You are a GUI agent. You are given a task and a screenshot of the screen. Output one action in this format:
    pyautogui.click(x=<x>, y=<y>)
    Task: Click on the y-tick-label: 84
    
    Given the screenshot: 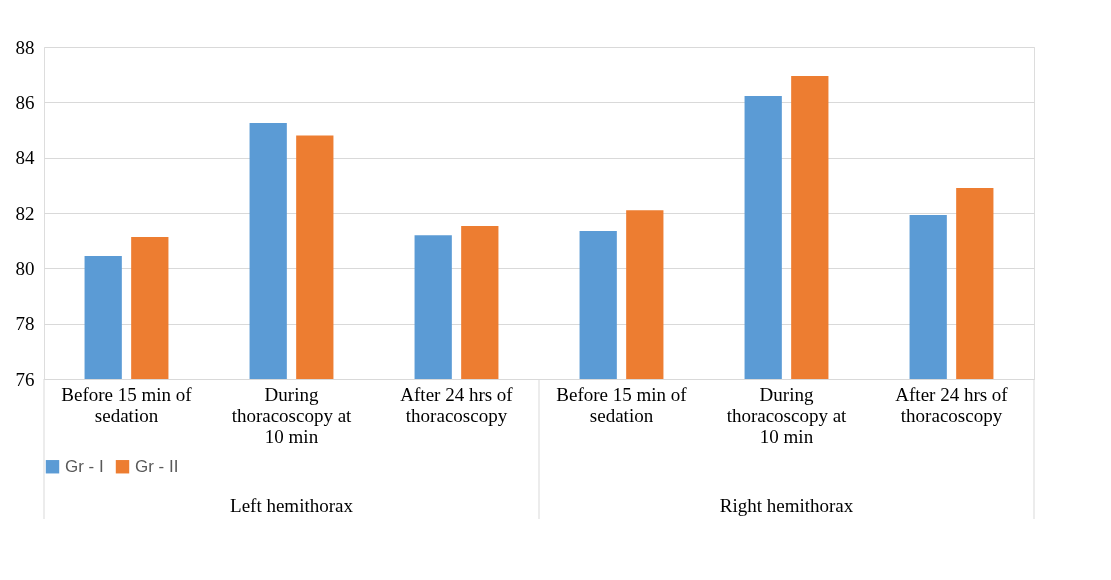 What is the action you would take?
    pyautogui.click(x=25, y=158)
    